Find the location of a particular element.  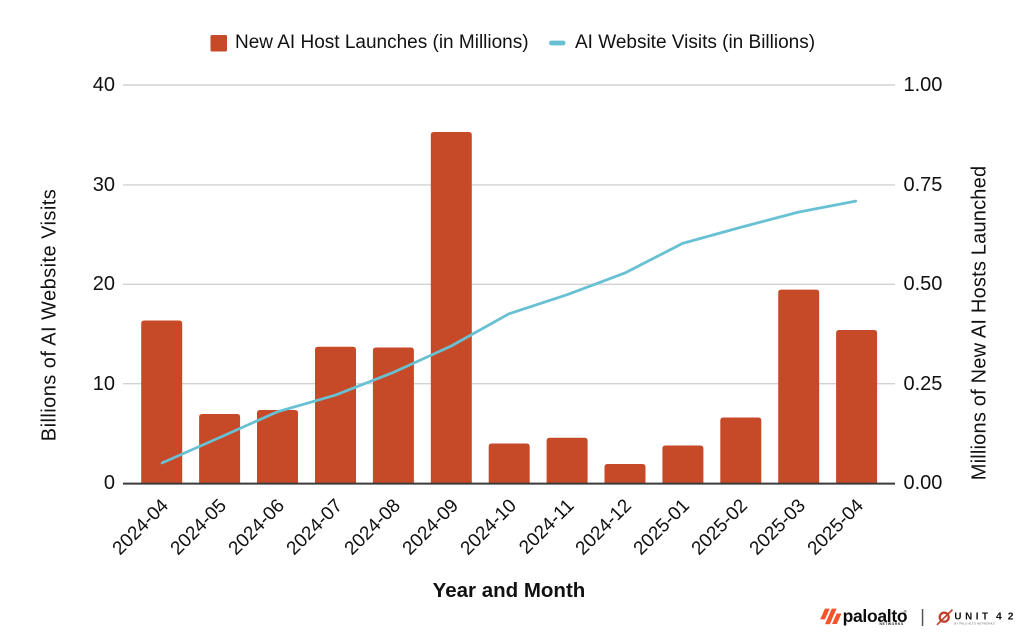

svg-text: UNIT is located at coordinates (972, 617).